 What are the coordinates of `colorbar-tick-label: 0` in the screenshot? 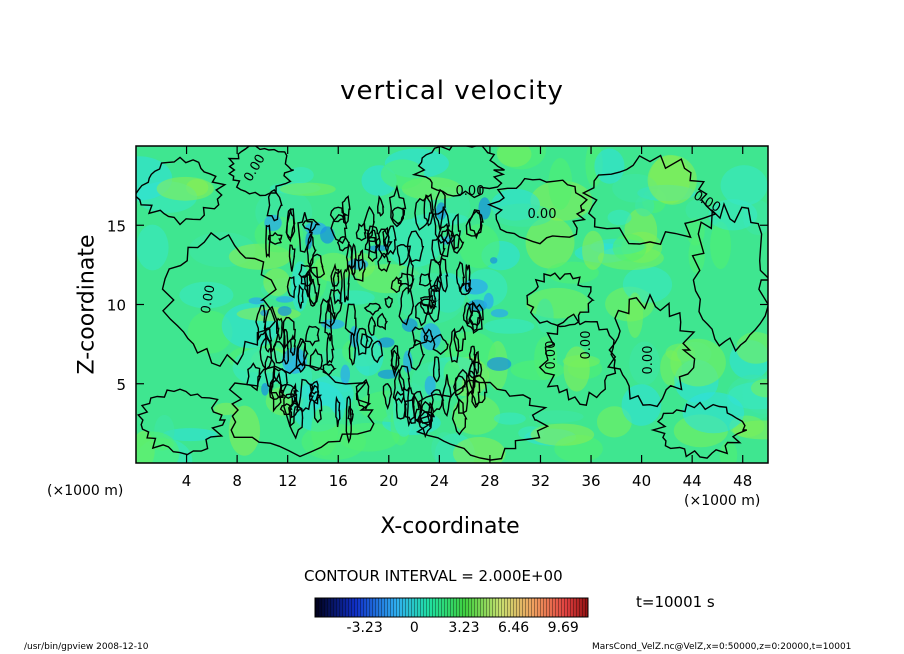 It's located at (414, 628).